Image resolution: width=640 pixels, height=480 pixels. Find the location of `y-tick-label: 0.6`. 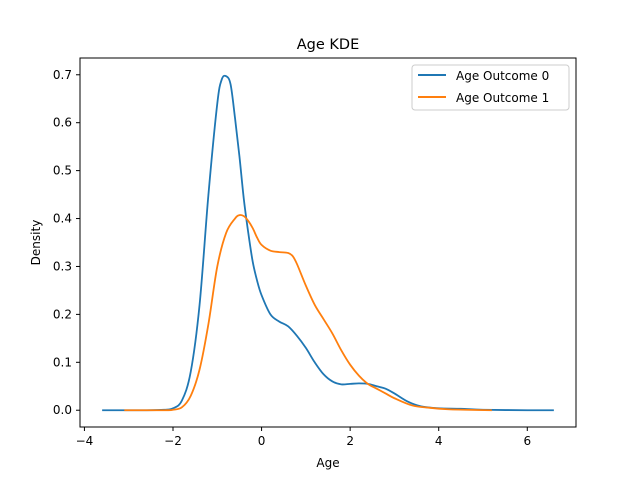

y-tick-label: 0.6 is located at coordinates (62, 123).